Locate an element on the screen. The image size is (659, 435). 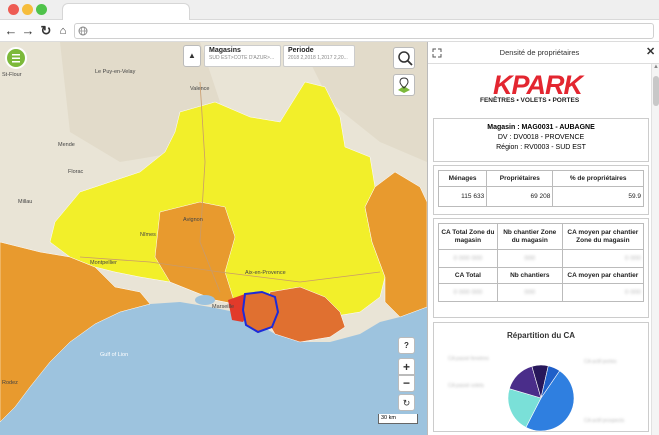
home-icon: ⌂ is located at coordinates (63, 31).